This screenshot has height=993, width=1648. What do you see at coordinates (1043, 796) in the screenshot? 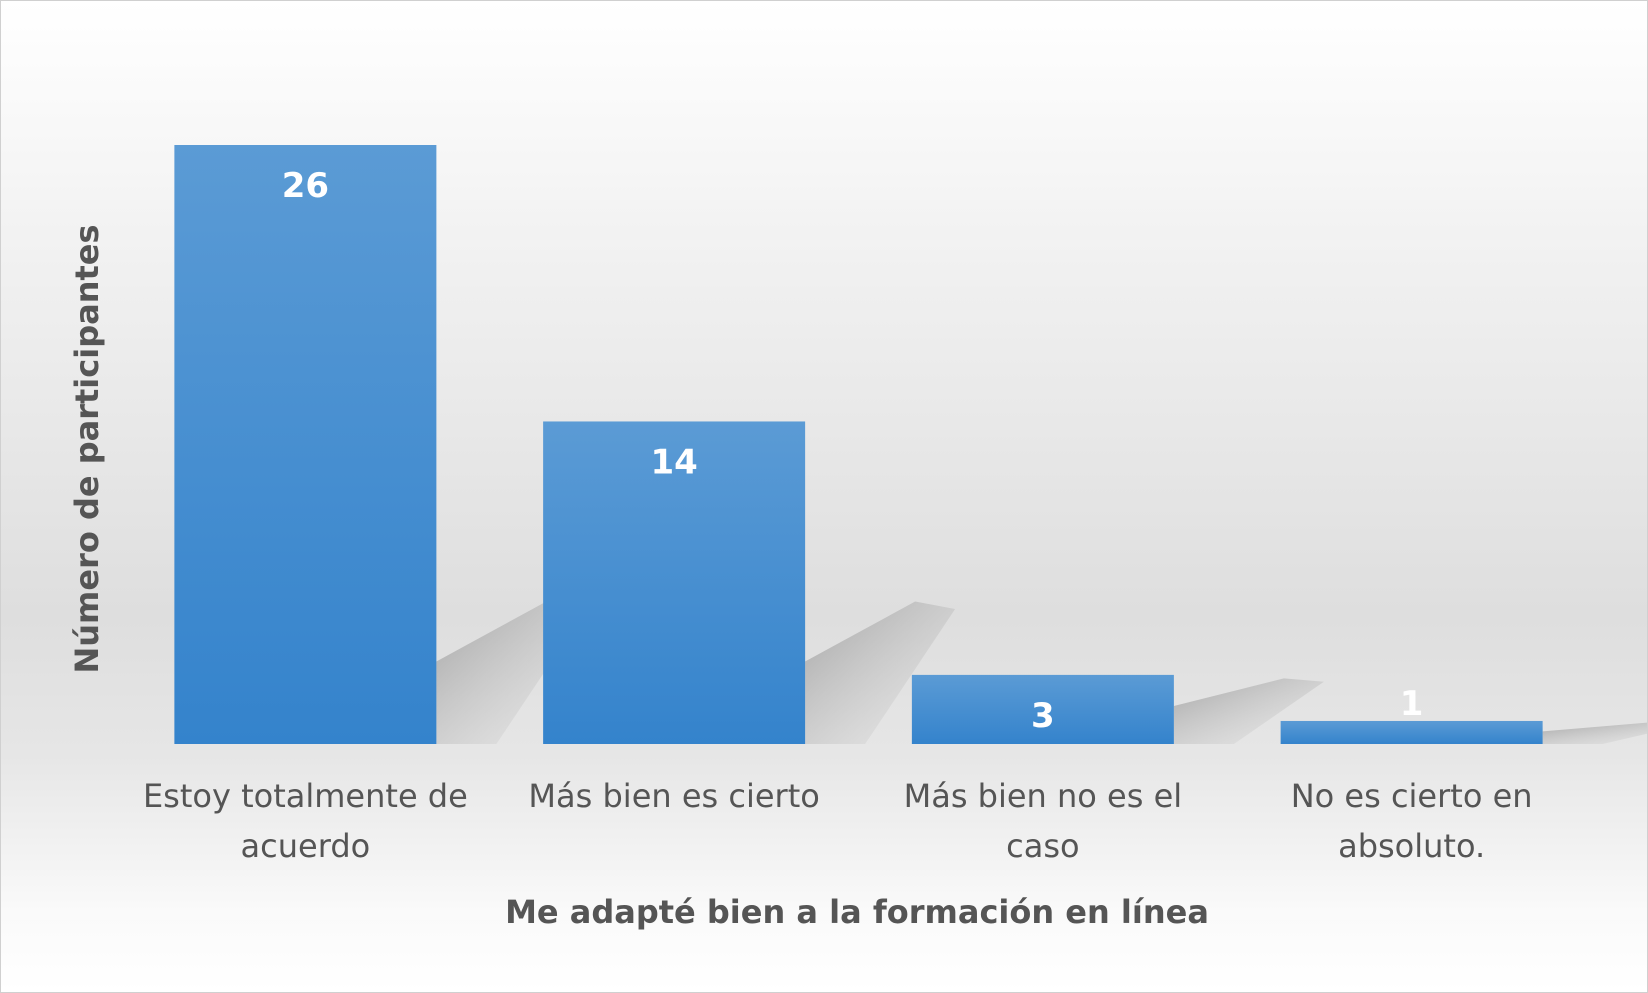
I see `category-tick-label-line: Más bien no es el` at bounding box center [1043, 796].